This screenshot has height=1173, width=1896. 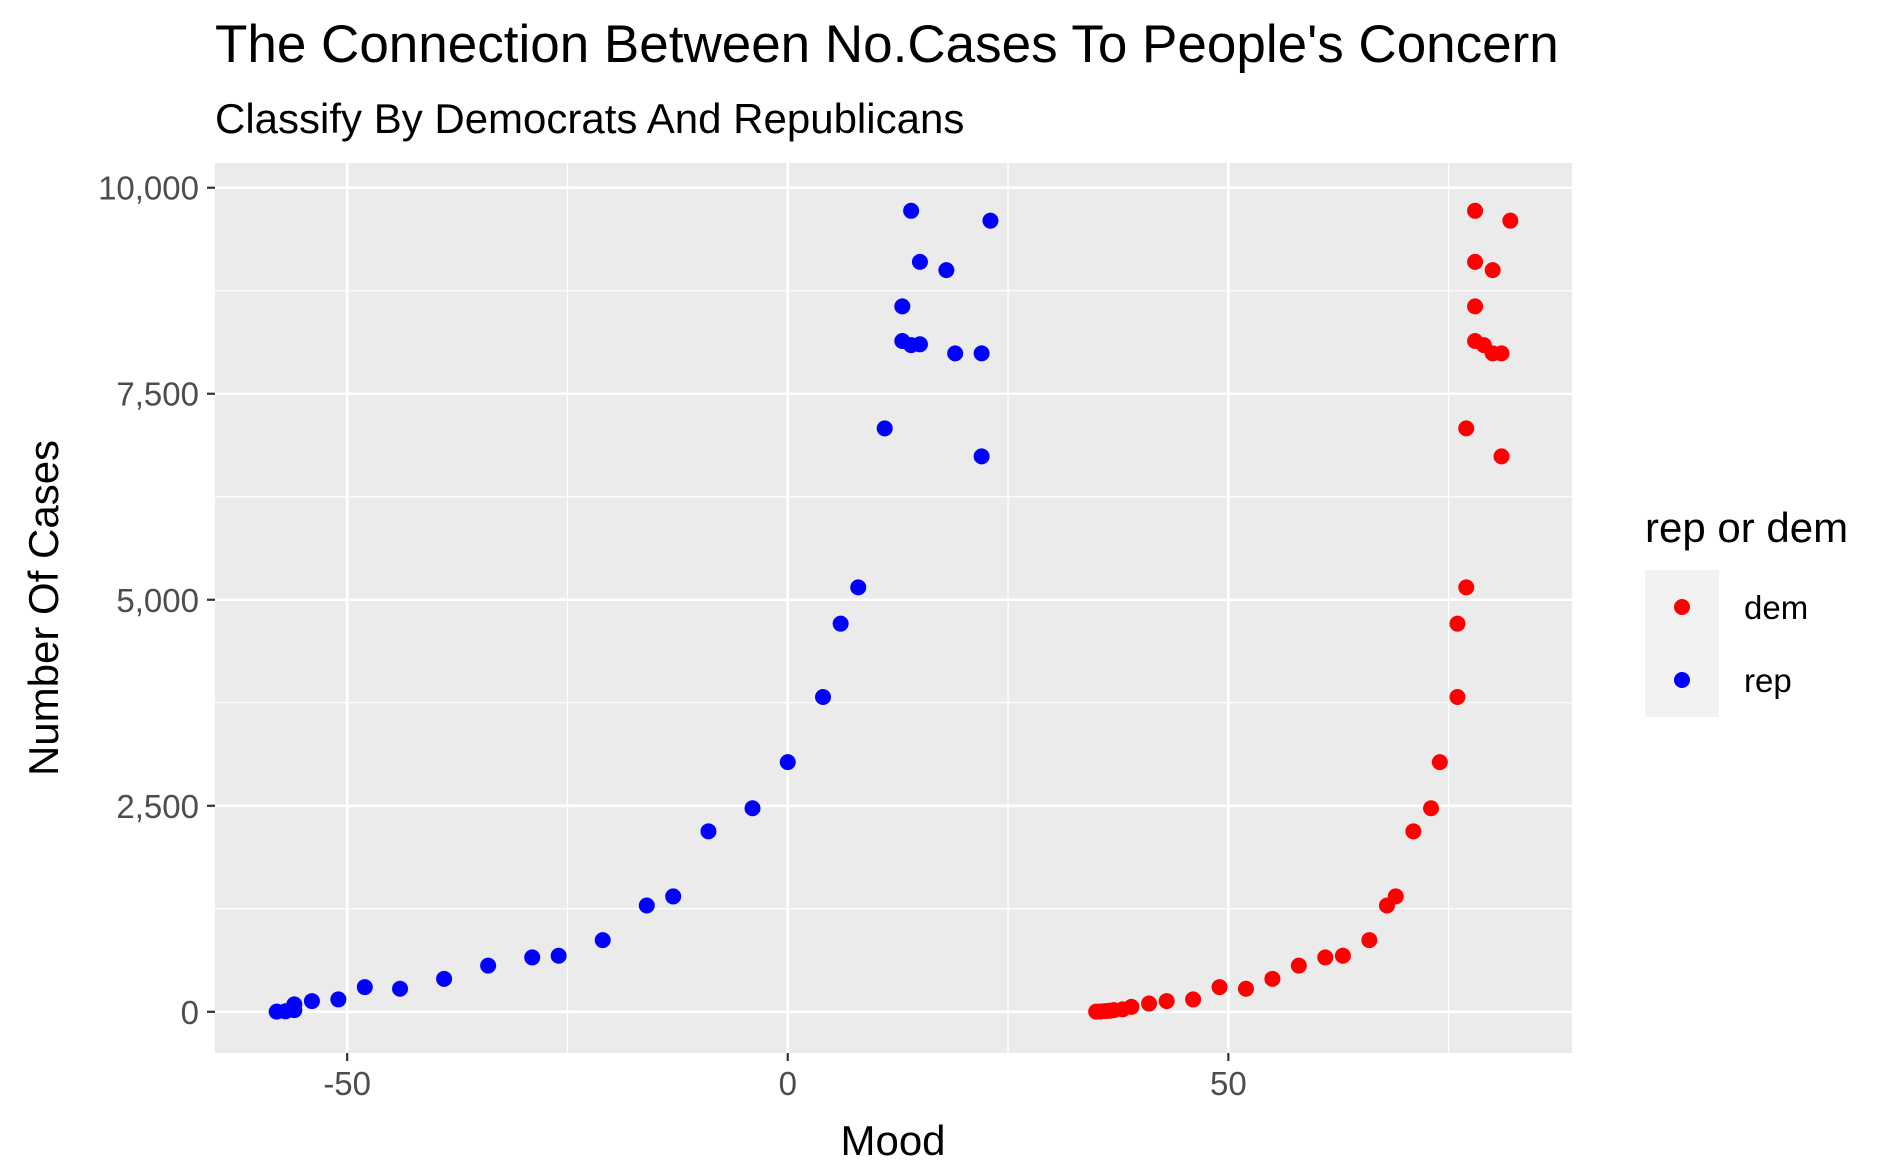 What do you see at coordinates (1228, 1083) in the screenshot?
I see `x-tick-label: 50` at bounding box center [1228, 1083].